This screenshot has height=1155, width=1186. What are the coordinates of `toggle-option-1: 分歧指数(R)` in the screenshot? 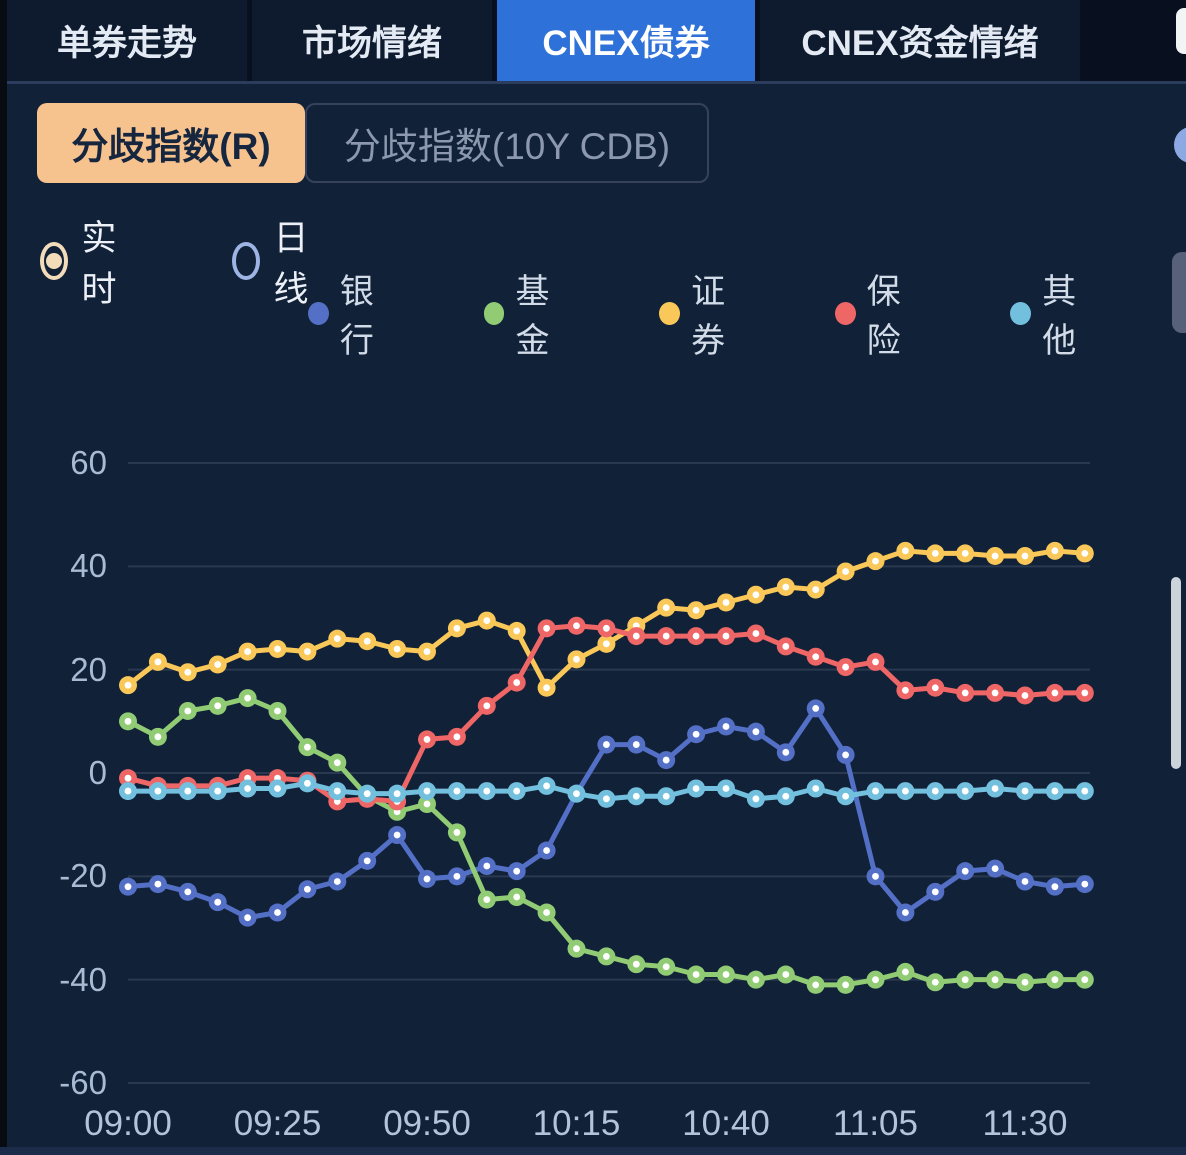 It's located at (171, 143).